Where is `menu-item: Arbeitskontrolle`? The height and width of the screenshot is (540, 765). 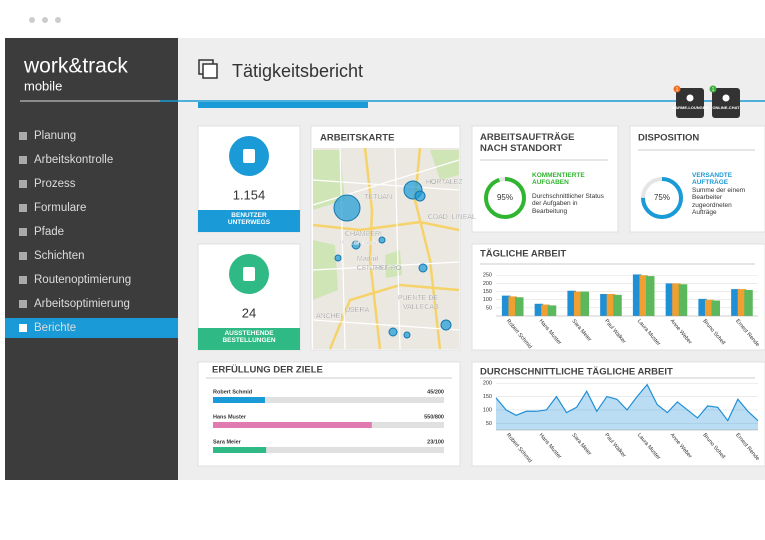 menu-item: Arbeitskontrolle is located at coordinates (73, 160).